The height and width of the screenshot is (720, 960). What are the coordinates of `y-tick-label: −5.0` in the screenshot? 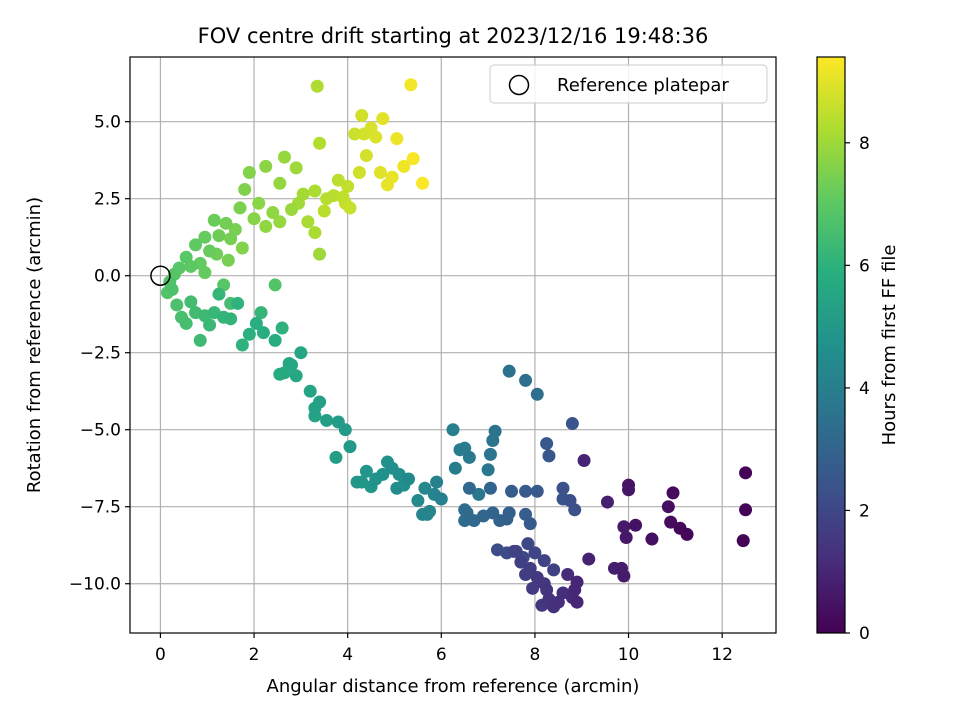 It's located at (100, 431).